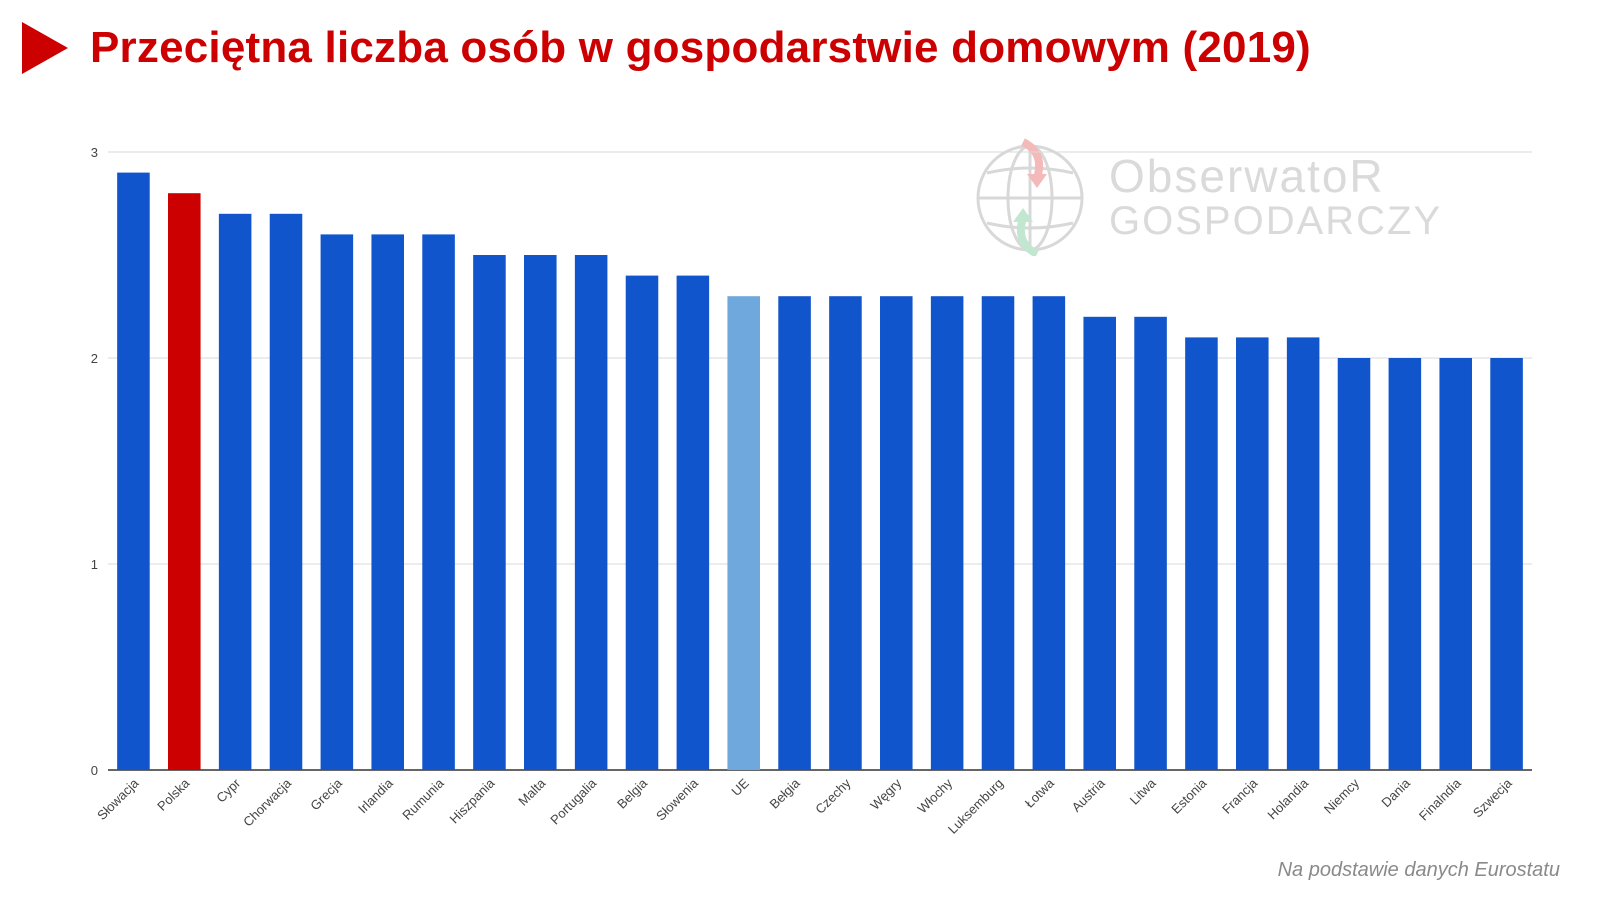  I want to click on x-tick-label: Estonia, so click(1189, 796).